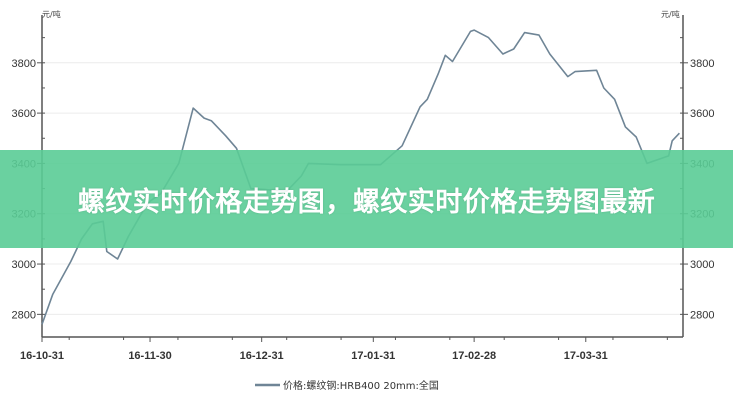 This screenshot has width=733, height=400. Describe the element at coordinates (702, 64) in the screenshot. I see `y-tick-label-right: 3800` at that location.